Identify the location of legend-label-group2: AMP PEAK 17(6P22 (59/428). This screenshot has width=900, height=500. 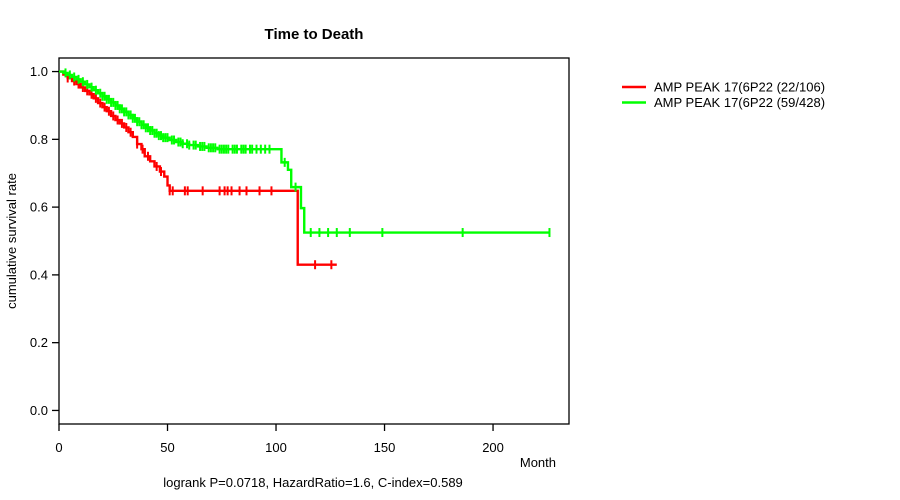
(739, 102).